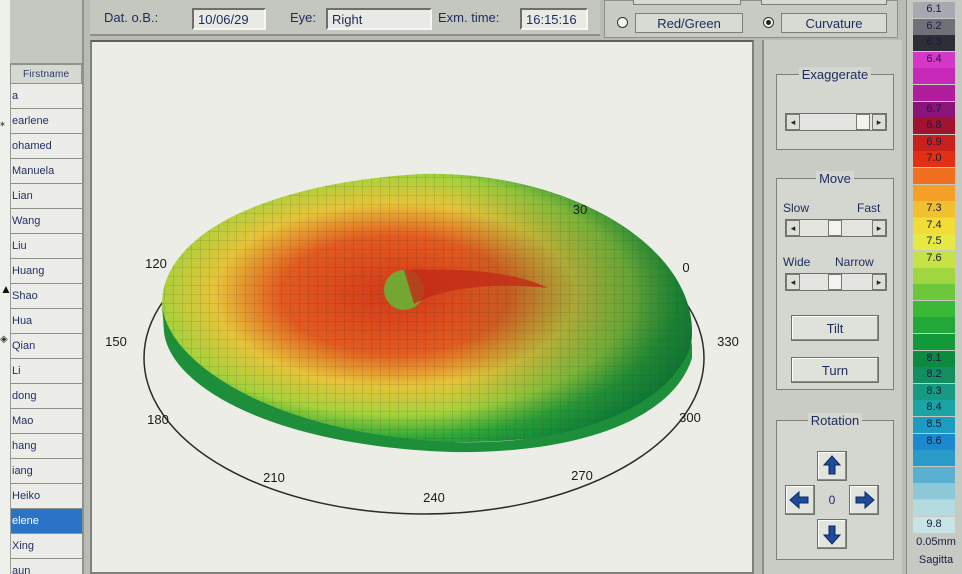  Describe the element at coordinates (46, 566) in the screenshot. I see `patient-row: aun` at that location.